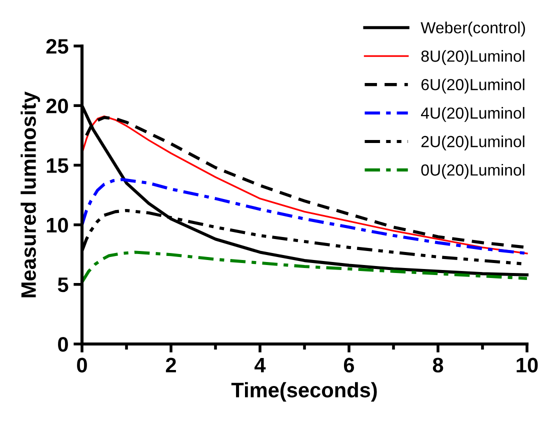  What do you see at coordinates (57, 46) in the screenshot?
I see `y-tick-label: 25` at bounding box center [57, 46].